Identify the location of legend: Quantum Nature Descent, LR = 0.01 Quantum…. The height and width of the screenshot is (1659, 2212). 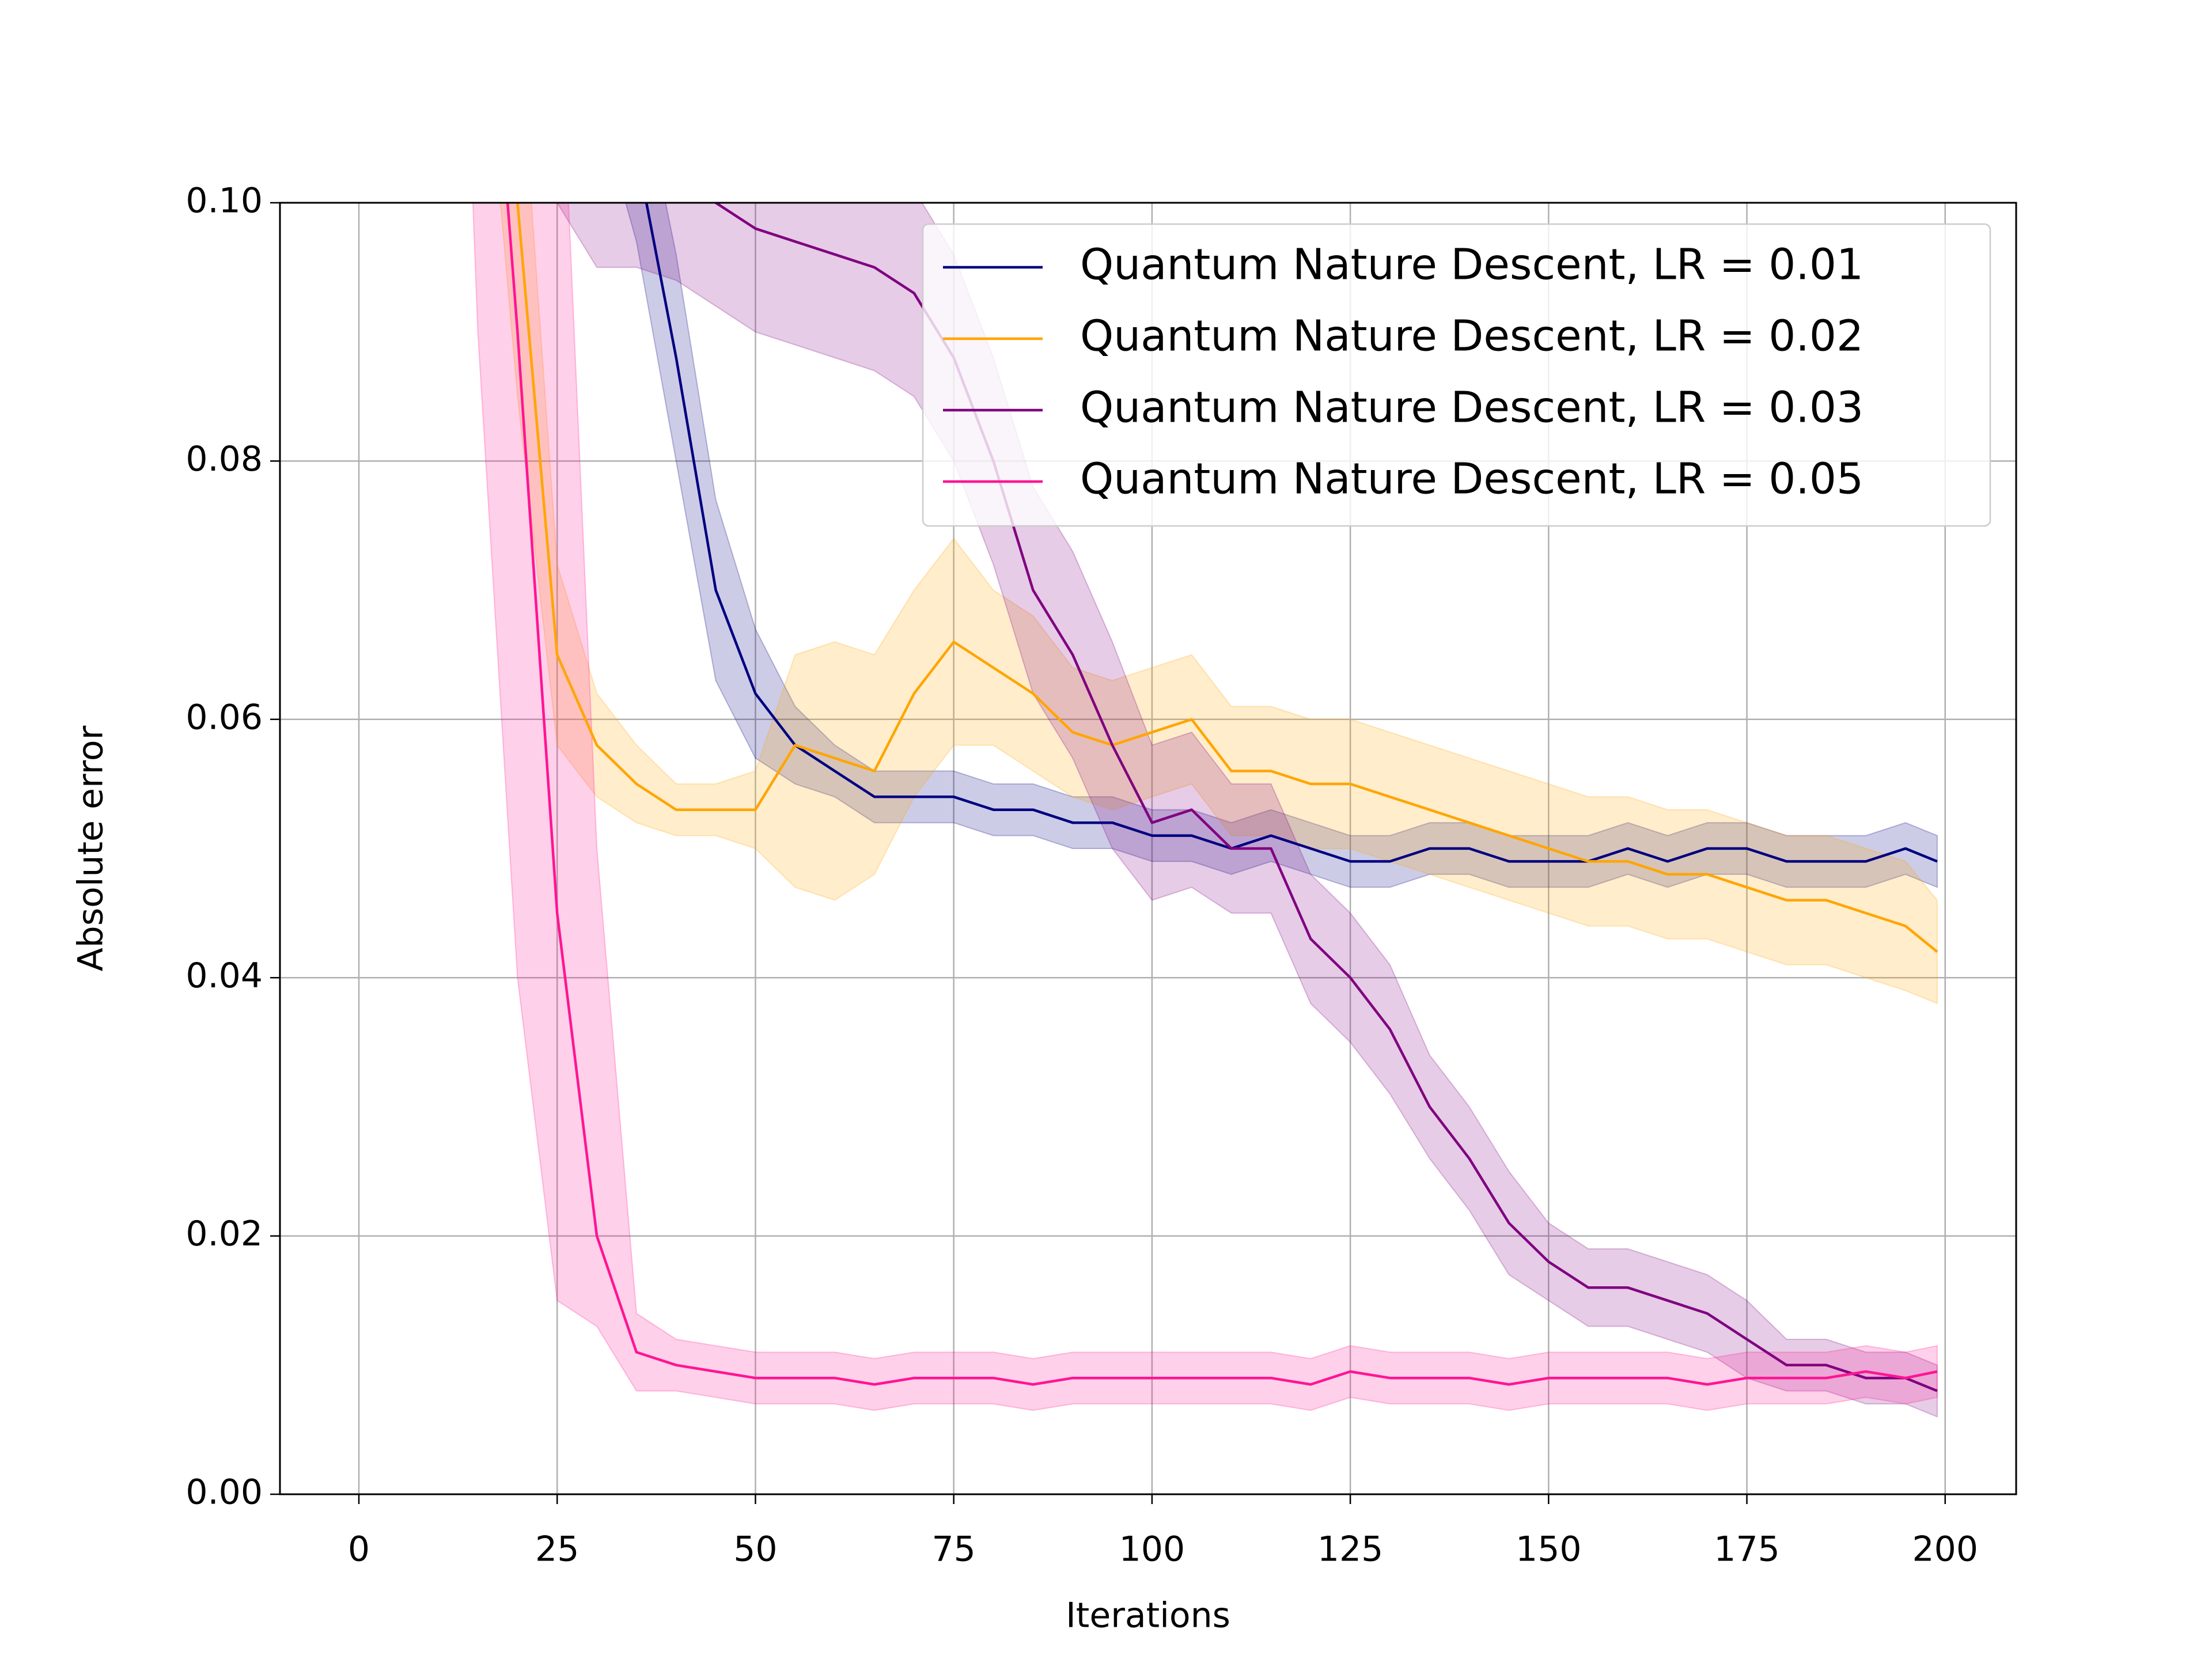
(1456, 375).